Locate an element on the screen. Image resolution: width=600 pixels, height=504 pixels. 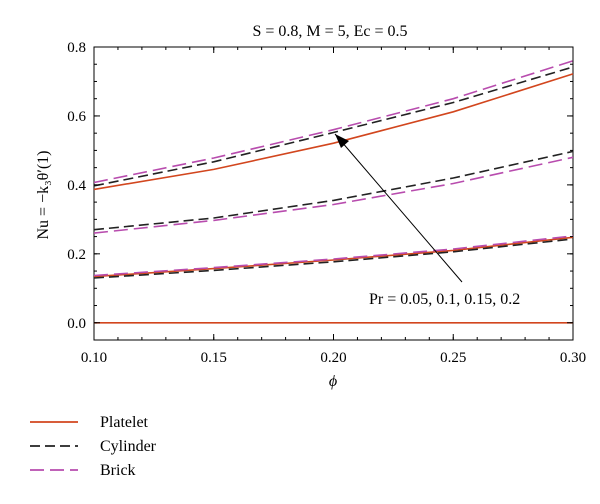
annotation-label: Pr = 0.05, 0.1, 0.15, 0.2 is located at coordinates (444, 299).